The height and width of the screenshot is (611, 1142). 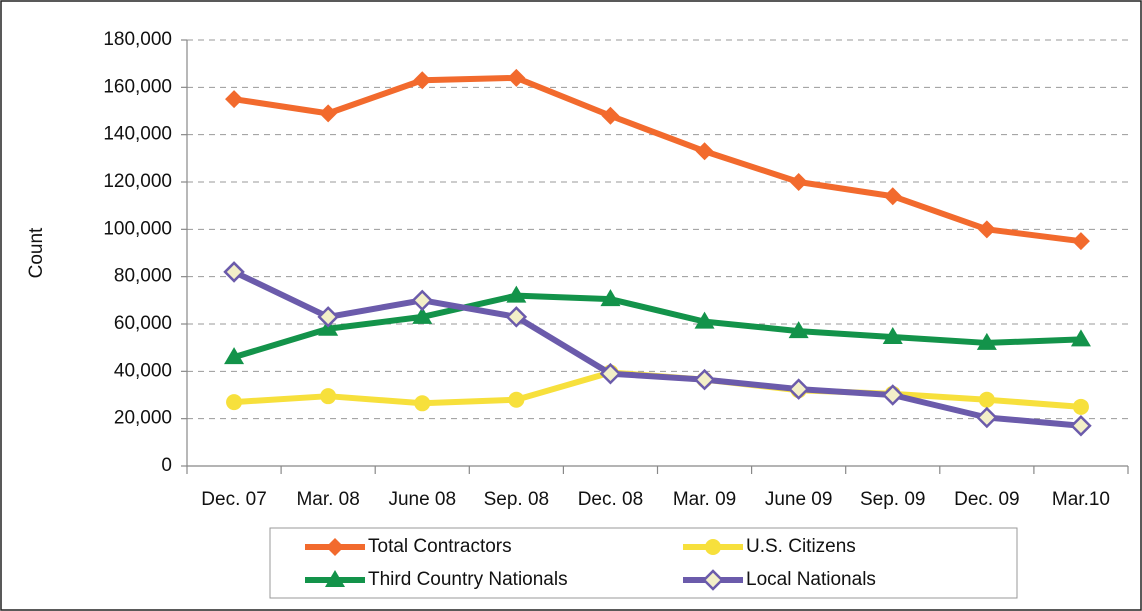 What do you see at coordinates (143, 418) in the screenshot?
I see `y-tick-label: 20,000` at bounding box center [143, 418].